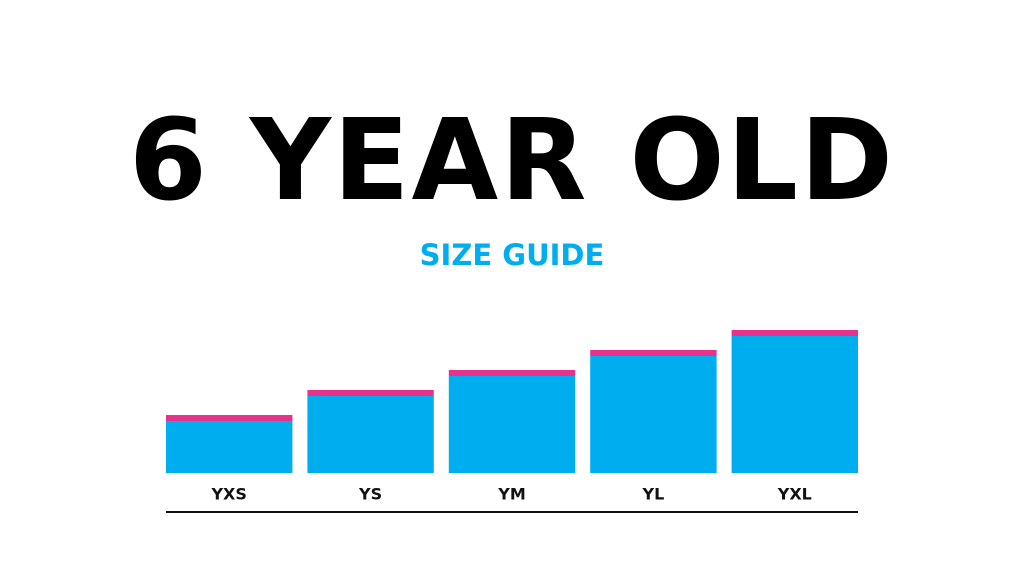  I want to click on x-tick-label: YM, so click(511, 494).